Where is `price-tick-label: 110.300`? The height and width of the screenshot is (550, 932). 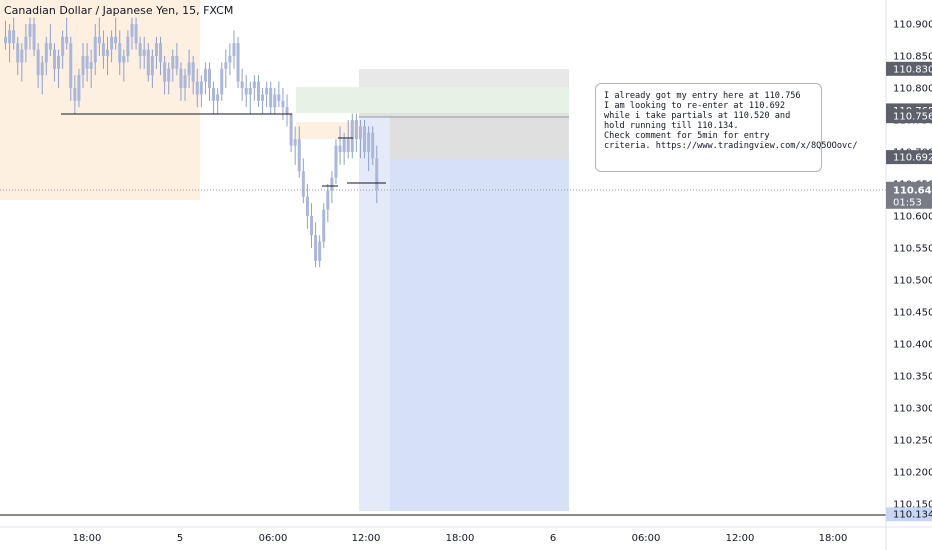
price-tick-label: 110.300 is located at coordinates (912, 409).